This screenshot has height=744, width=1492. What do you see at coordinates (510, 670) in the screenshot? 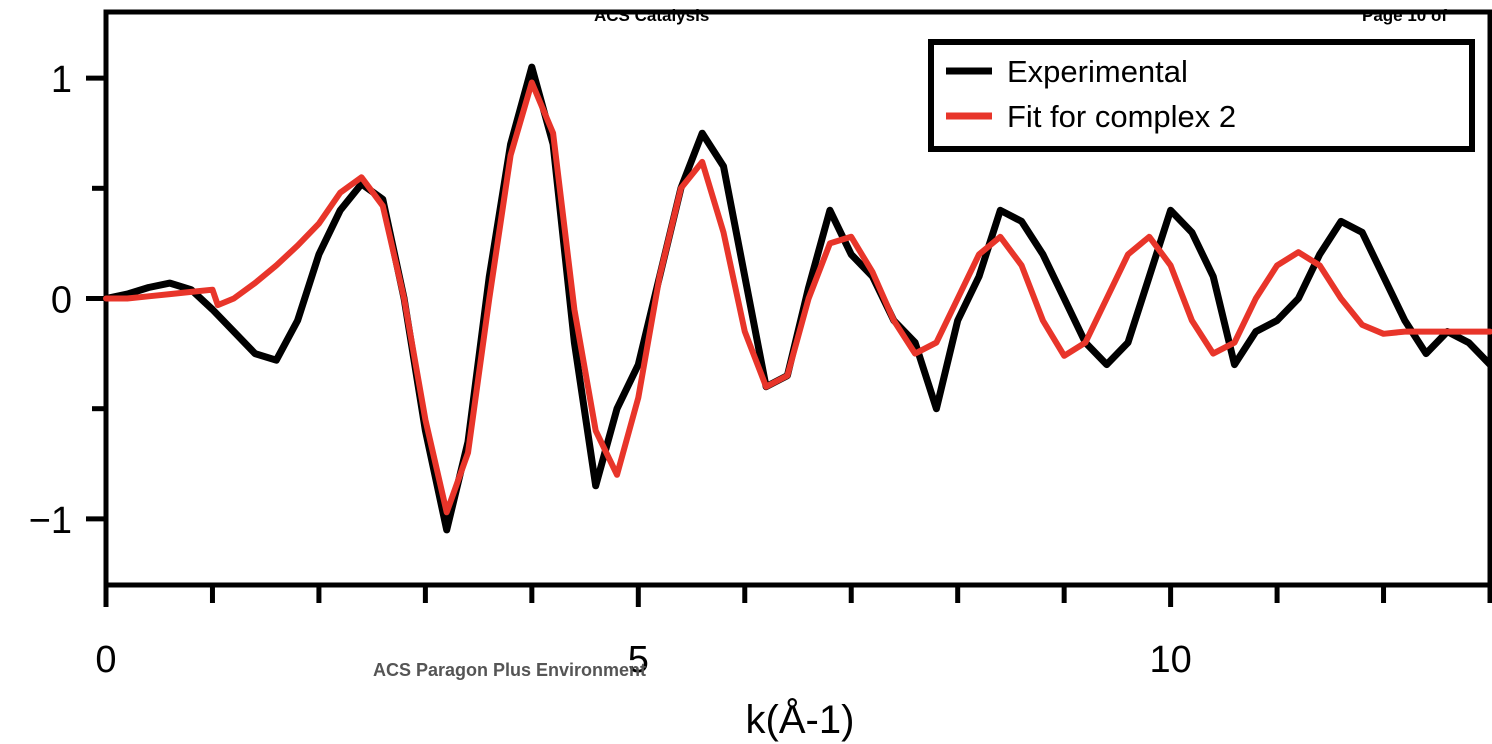
I see `page-footer: ACS Paragon Plus Environment` at bounding box center [510, 670].